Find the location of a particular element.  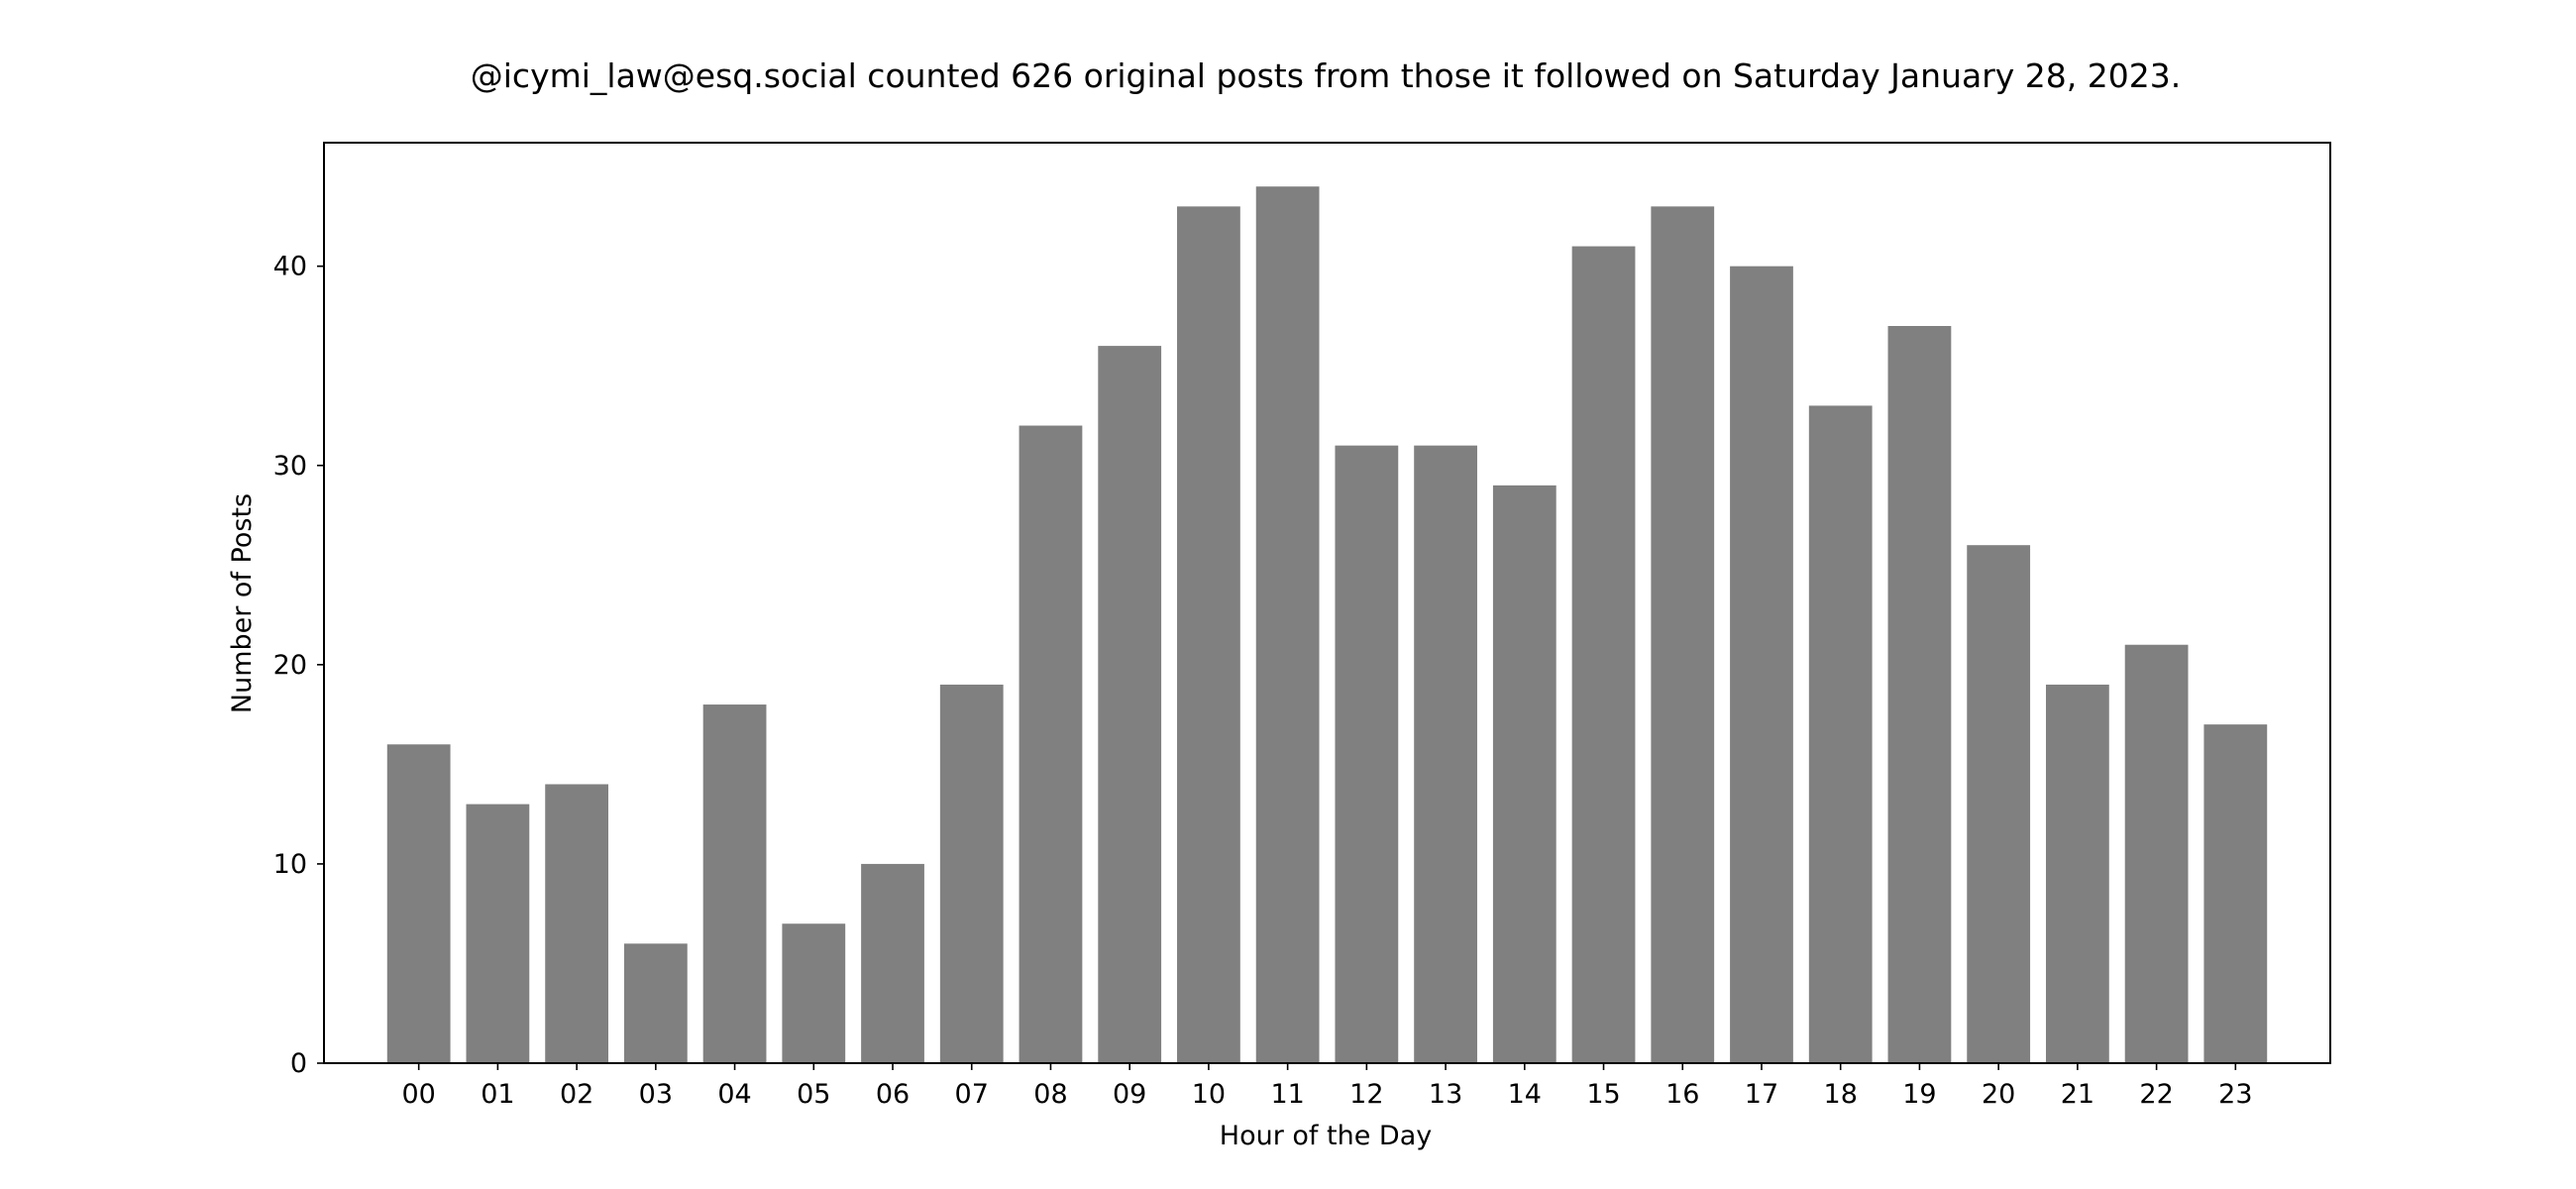

x-tick-label: 11 is located at coordinates (1287, 1094).